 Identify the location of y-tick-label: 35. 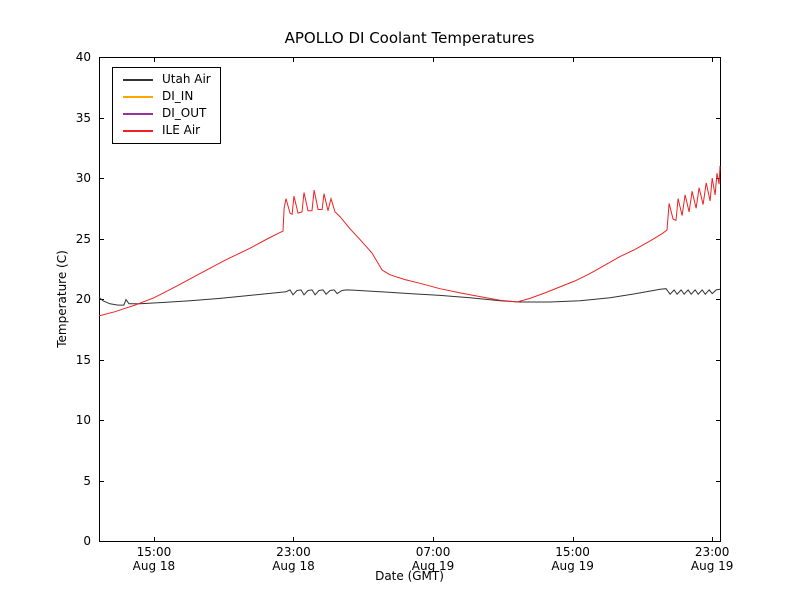
(83, 117).